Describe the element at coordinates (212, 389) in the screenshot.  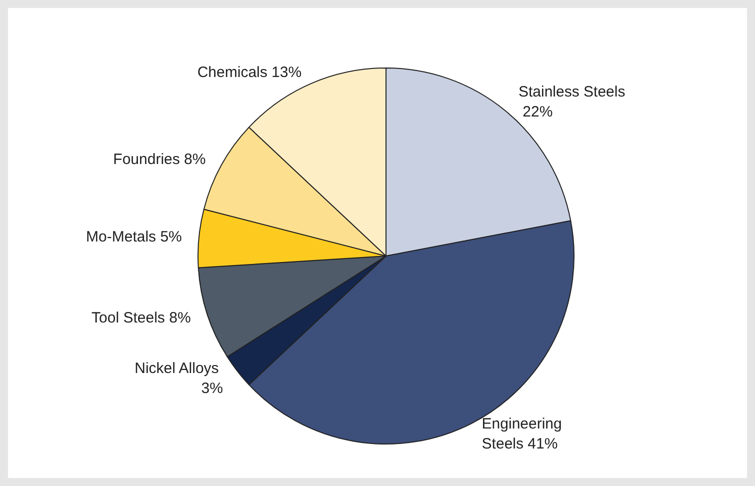
I see `data-label: 3%` at that location.